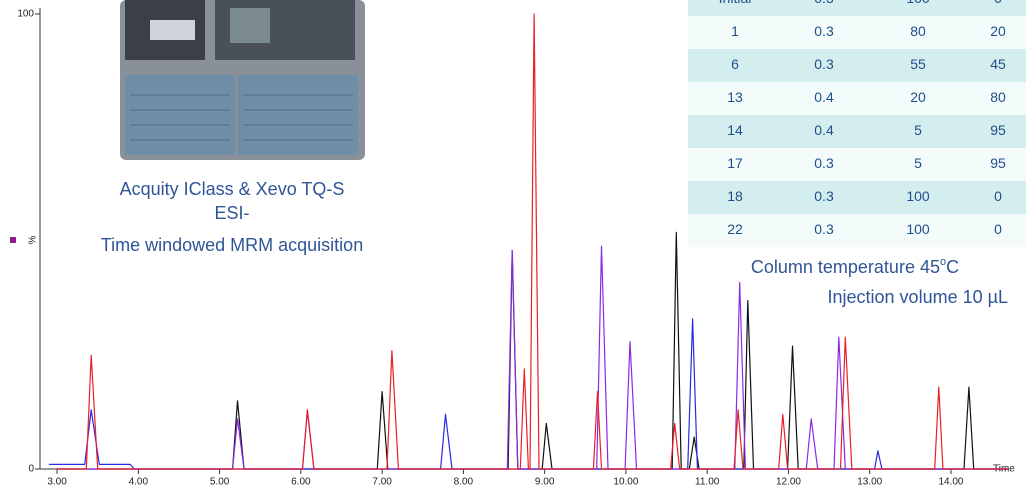 The image size is (1026, 493). What do you see at coordinates (943, 262) in the screenshot?
I see `temp-sup: o` at bounding box center [943, 262].